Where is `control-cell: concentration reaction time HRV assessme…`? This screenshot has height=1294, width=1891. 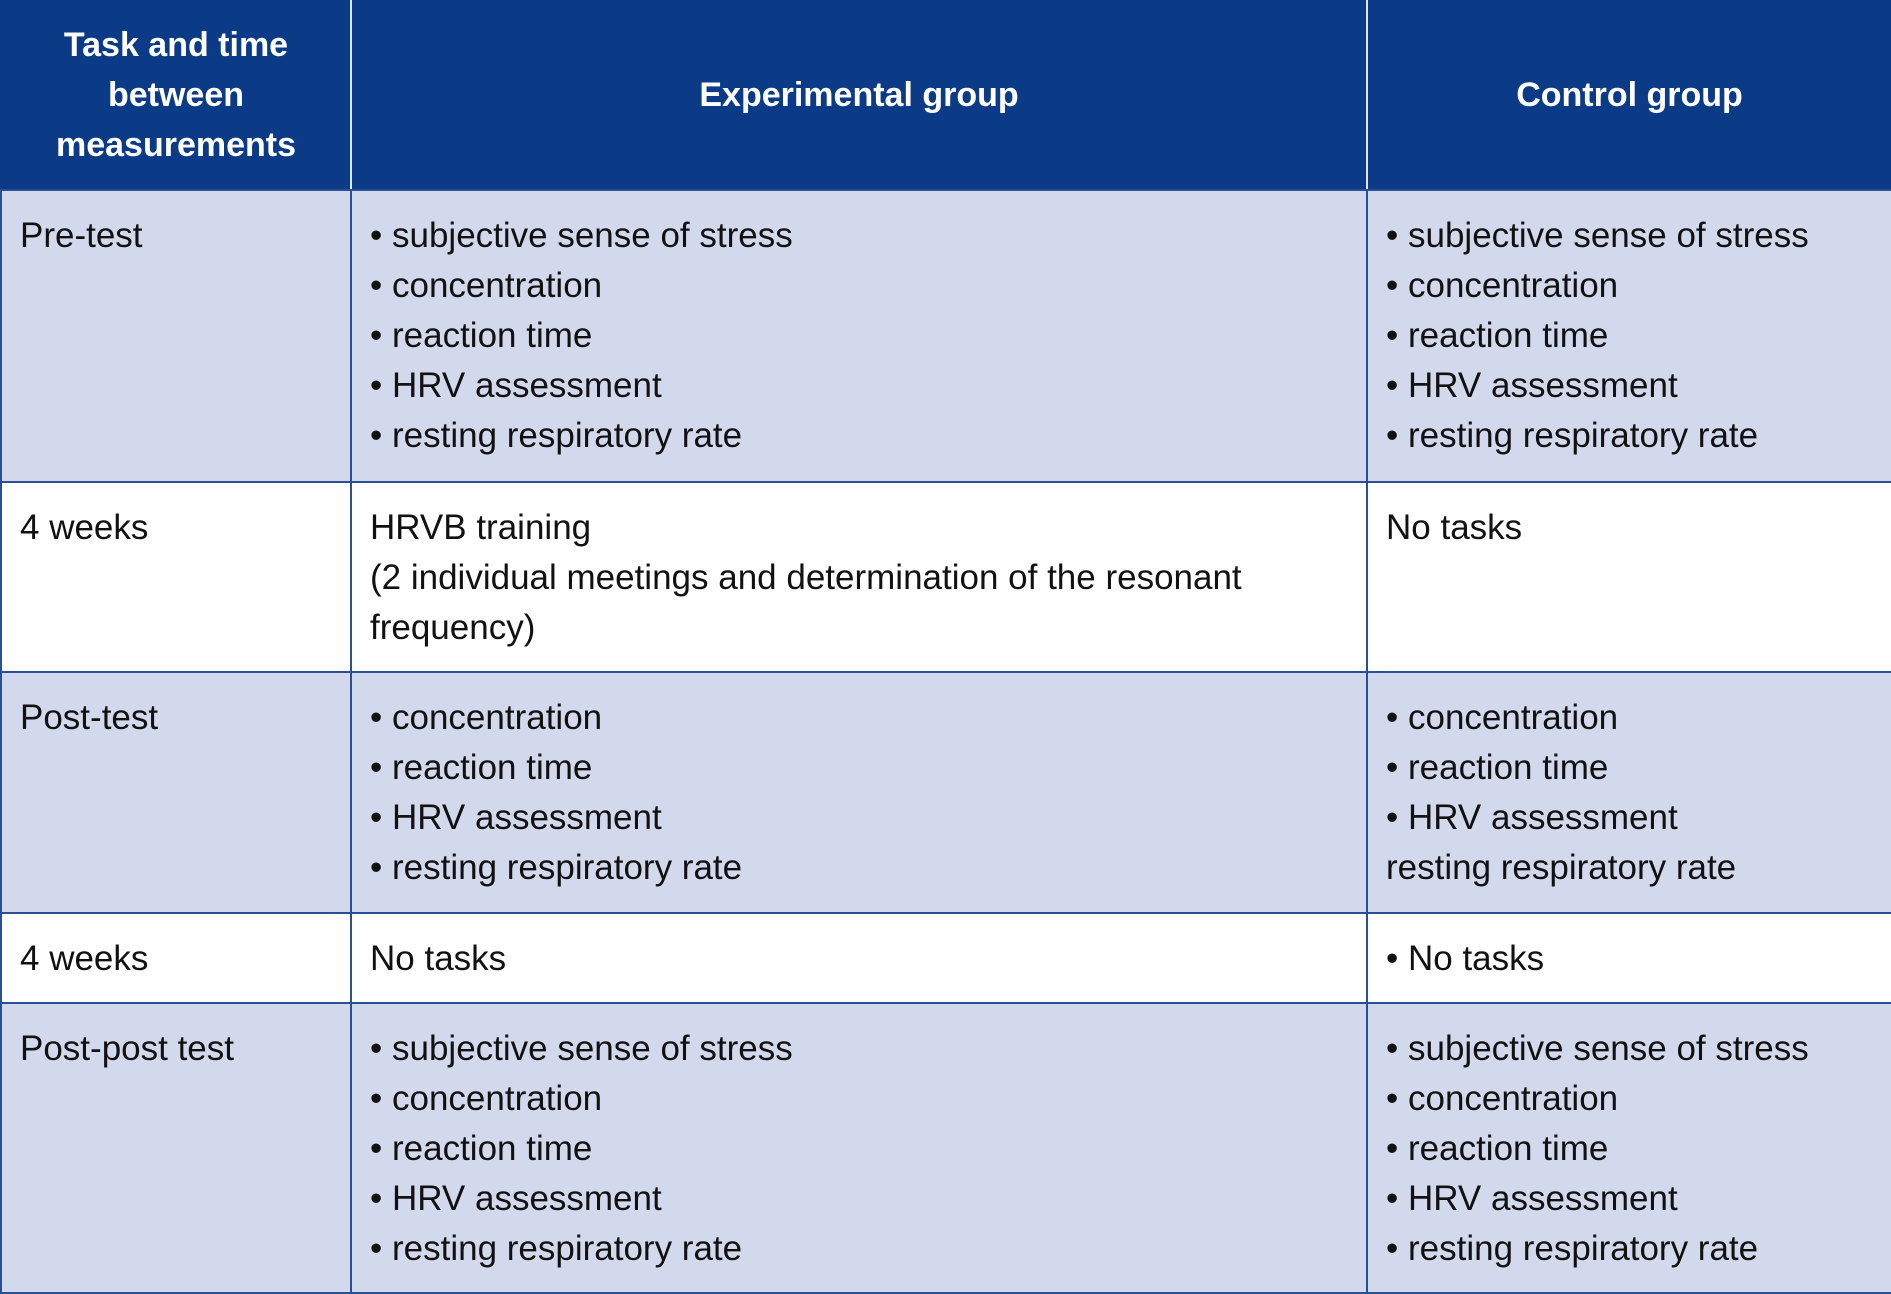 control-cell: concentration reaction time HRV assessme… is located at coordinates (1628, 792).